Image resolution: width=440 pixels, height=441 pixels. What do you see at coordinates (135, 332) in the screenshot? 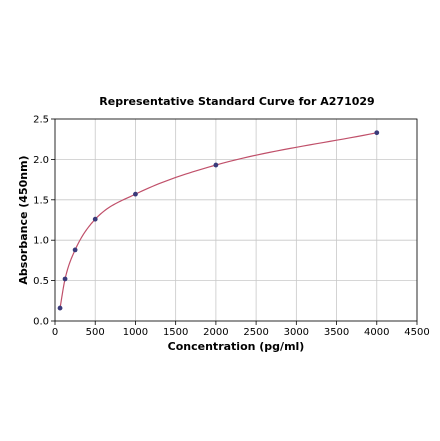
I see `x-tick-label: 1000` at bounding box center [135, 332].